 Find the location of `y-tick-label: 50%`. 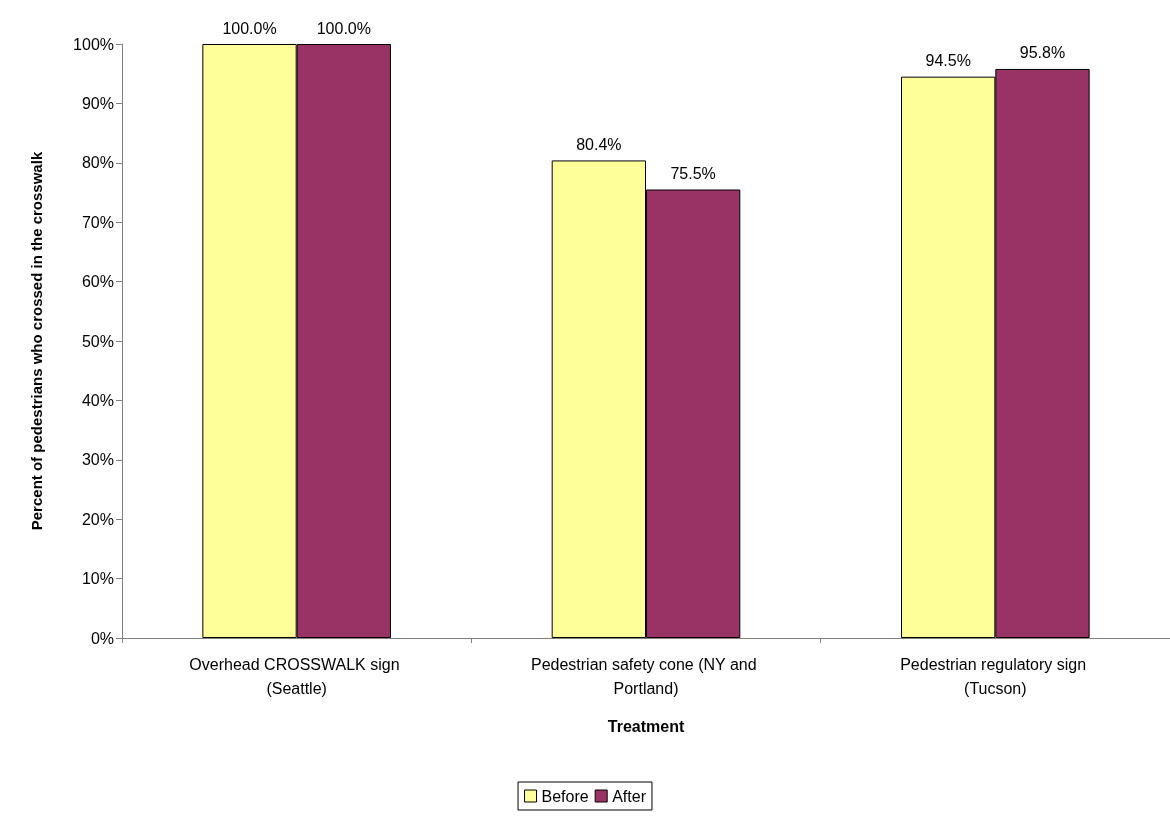

y-tick-label: 50% is located at coordinates (97, 341).